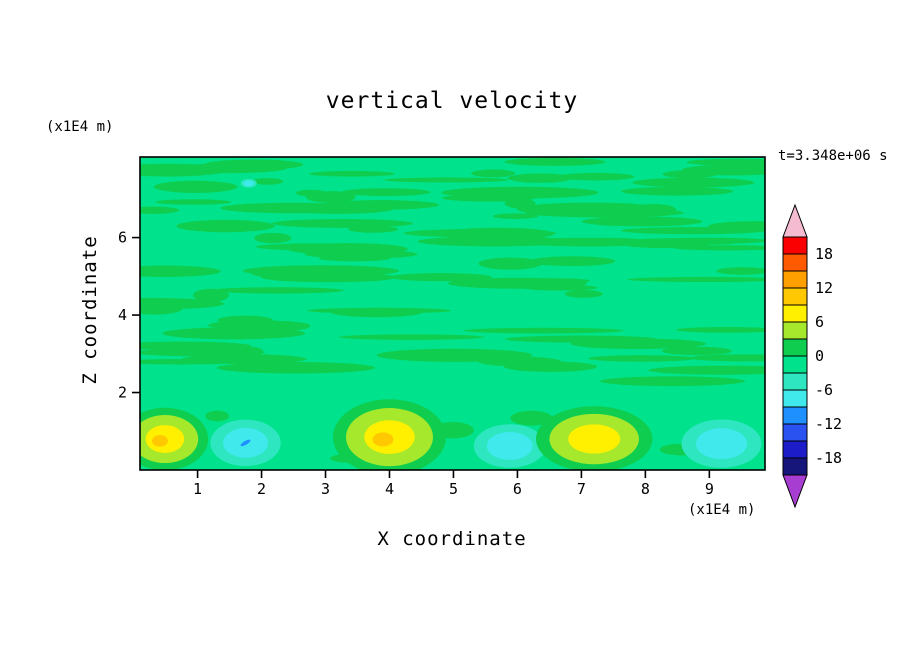 The height and width of the screenshot is (654, 904). I want to click on colorbar: 18 12 6 0 -6 -12 -18, so click(812, 356).